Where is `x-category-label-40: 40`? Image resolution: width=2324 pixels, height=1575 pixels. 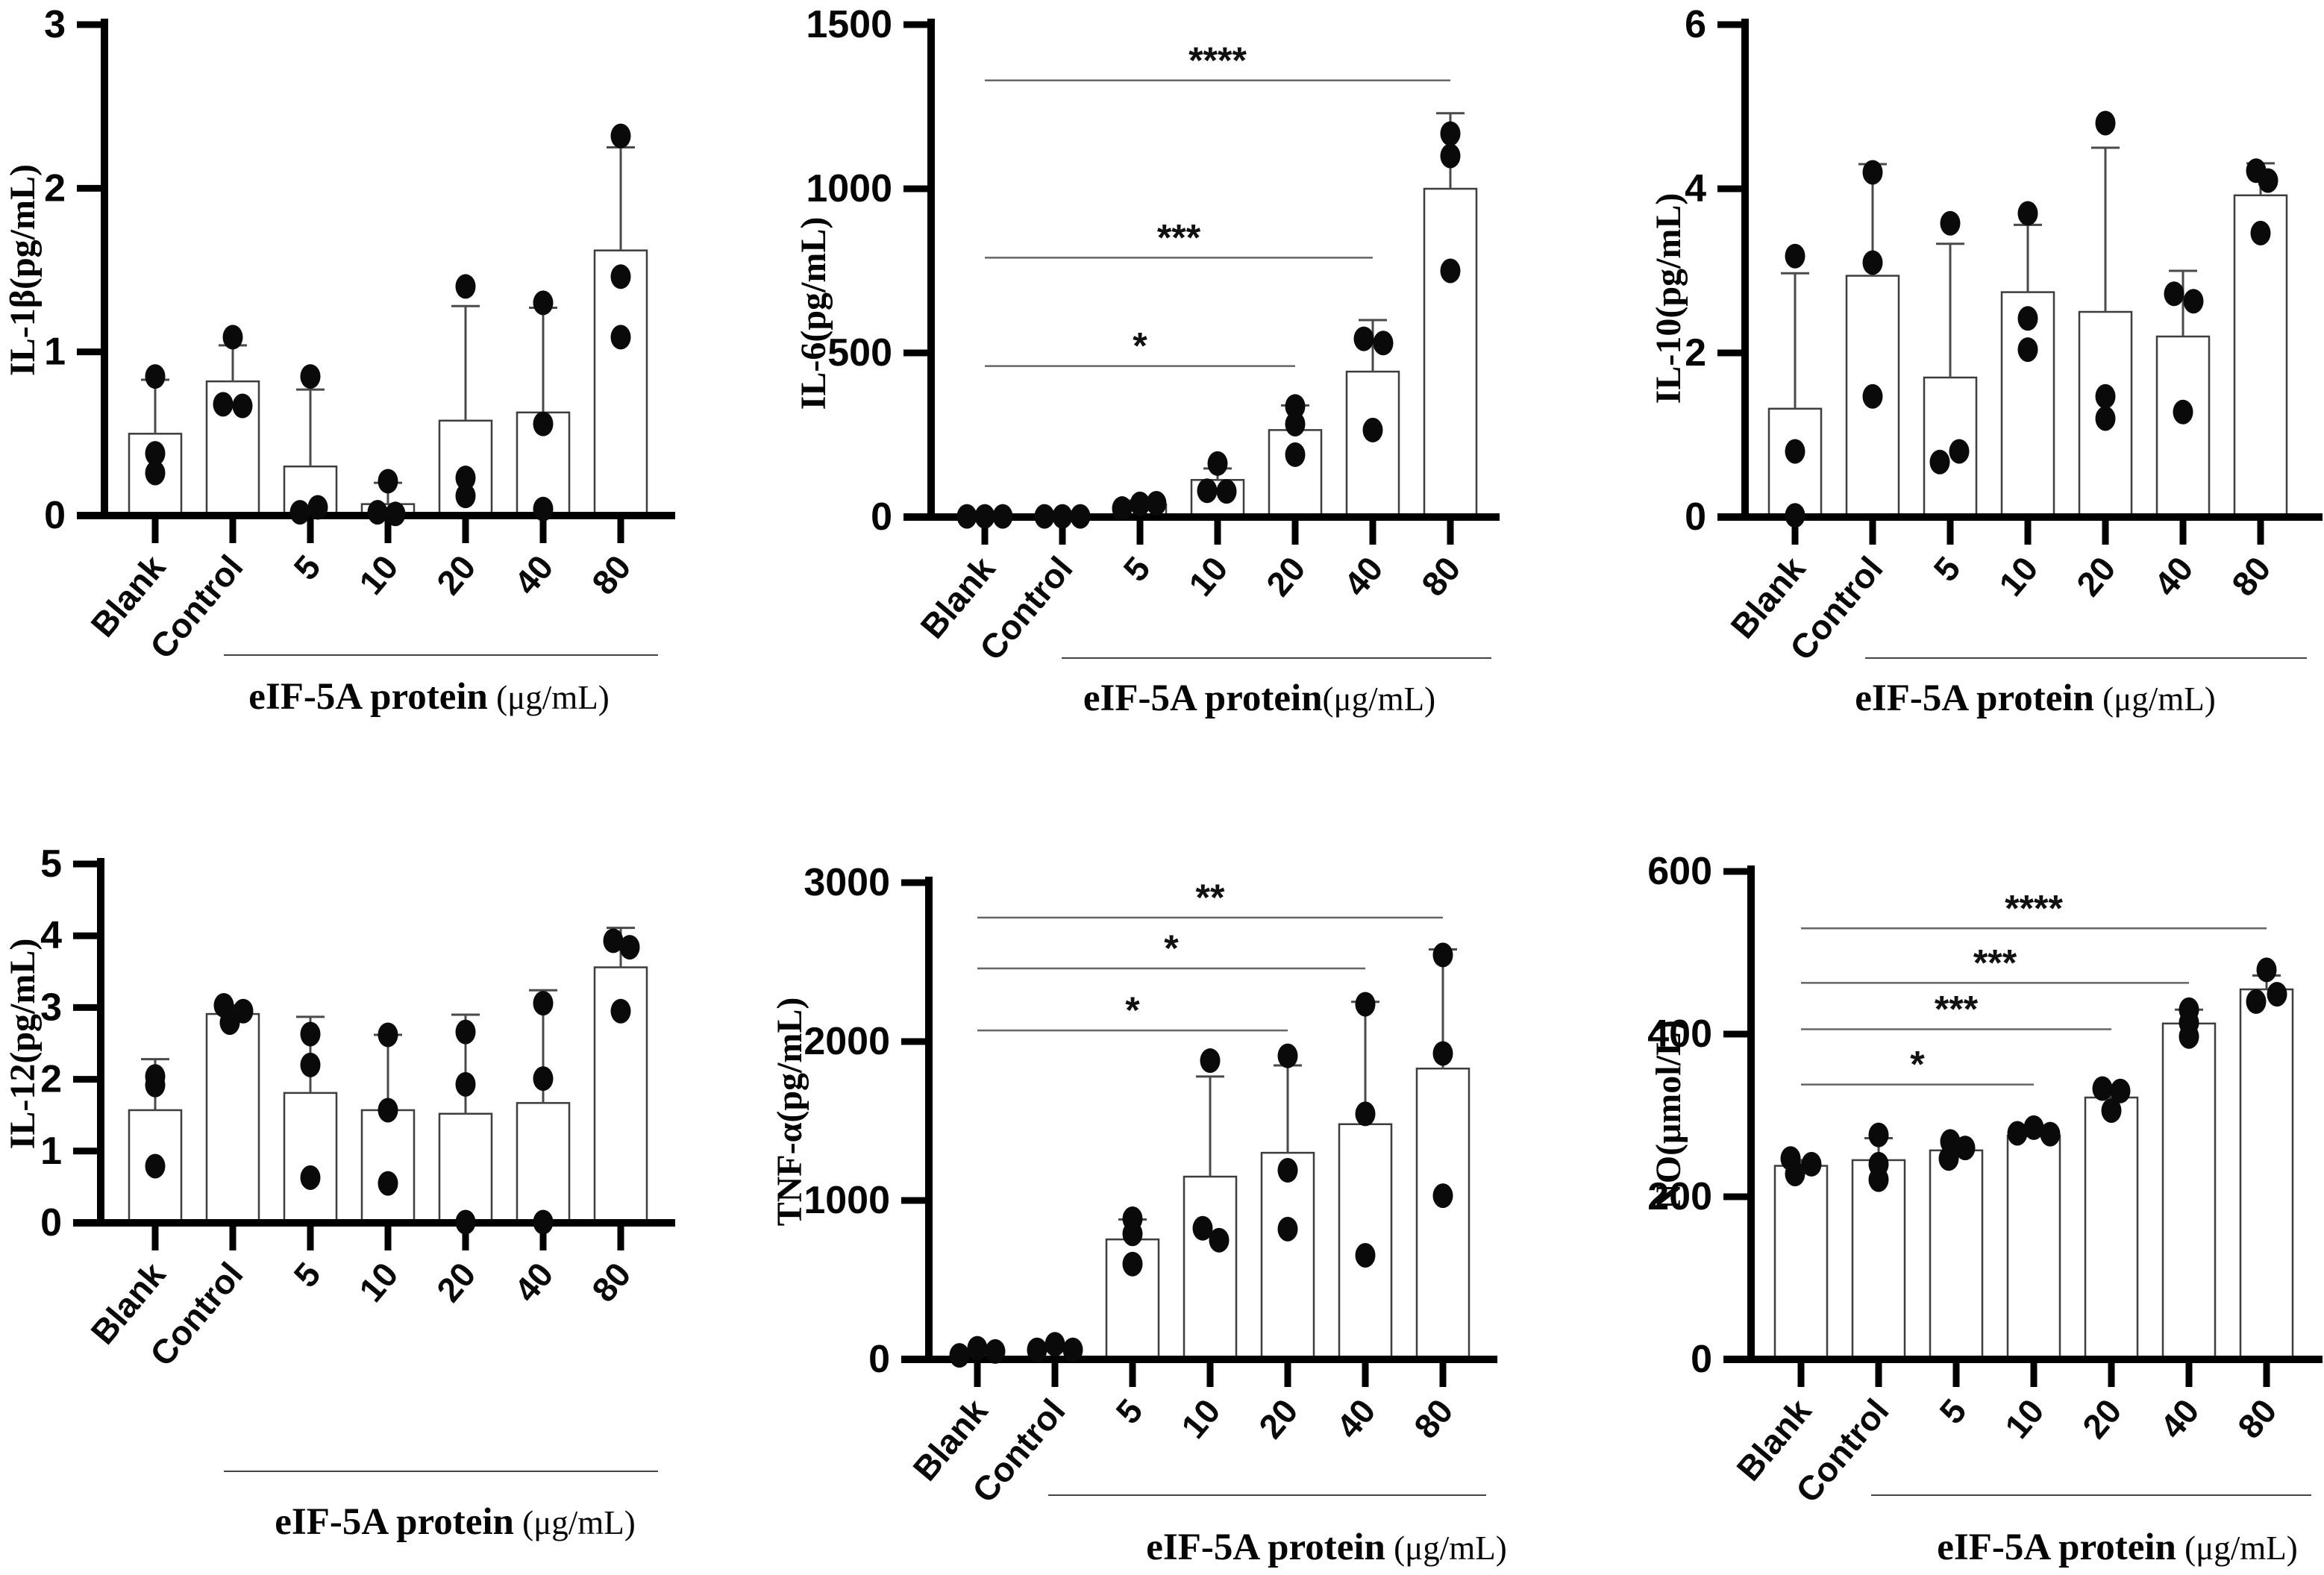 x-category-label-40: 40 is located at coordinates (1356, 1418).